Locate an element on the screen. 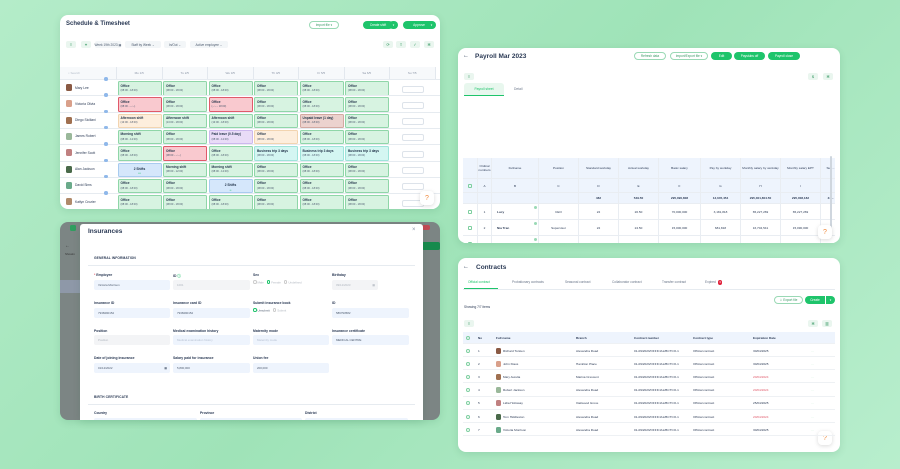 The width and height of the screenshot is (900, 469). shift-cell: Business trip 3 days (08:00 - 18:00) is located at coordinates (367, 153).